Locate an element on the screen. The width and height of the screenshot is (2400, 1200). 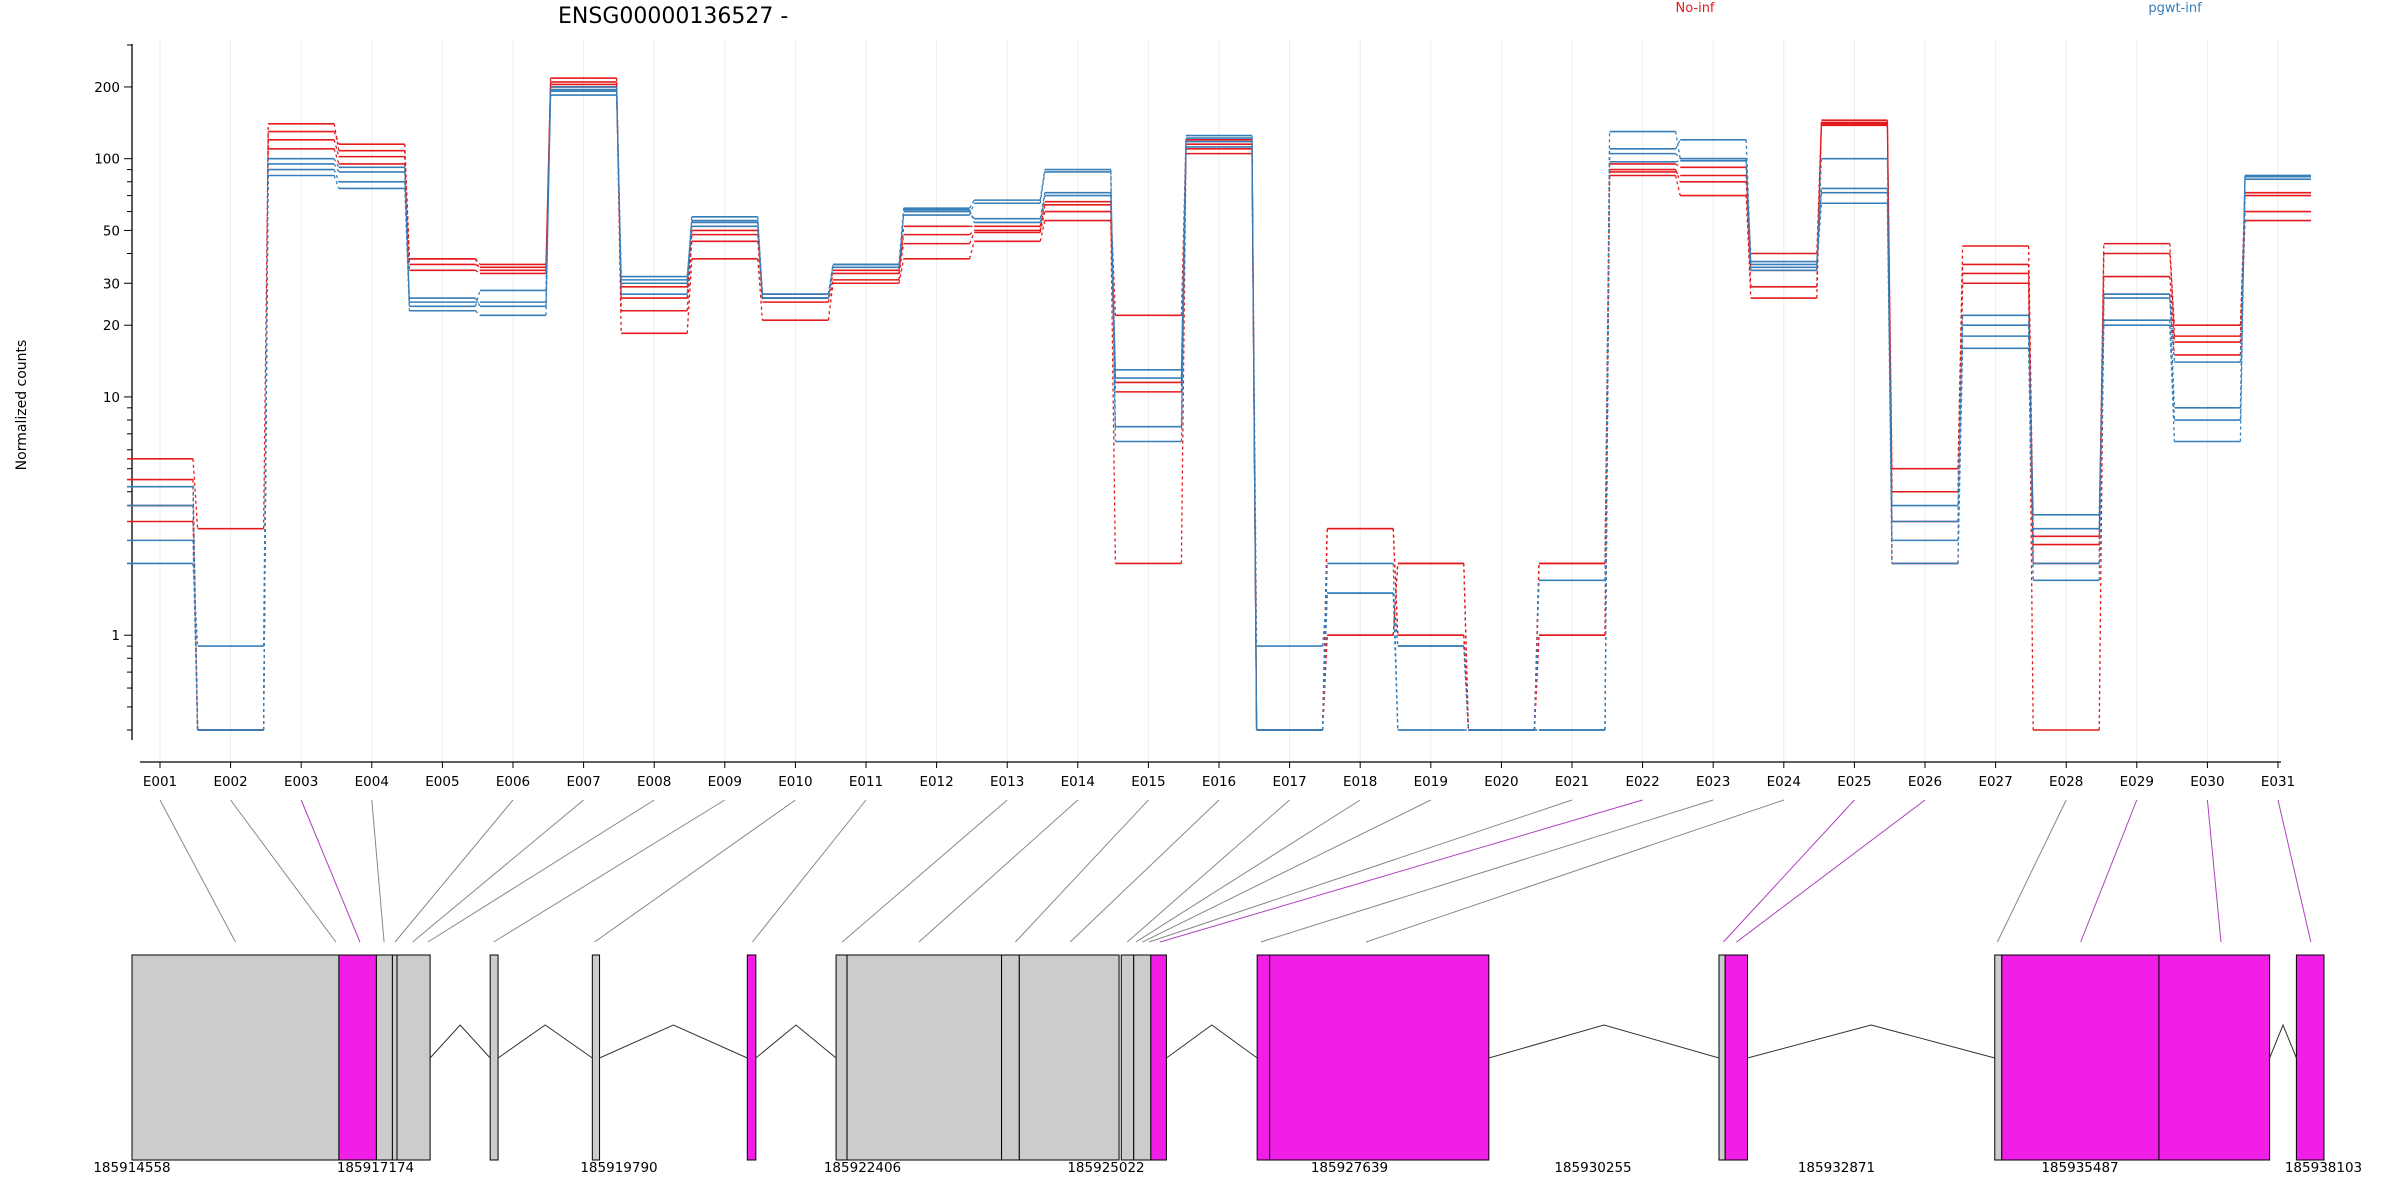
y-tick-label: 1 is located at coordinates (115, 636).